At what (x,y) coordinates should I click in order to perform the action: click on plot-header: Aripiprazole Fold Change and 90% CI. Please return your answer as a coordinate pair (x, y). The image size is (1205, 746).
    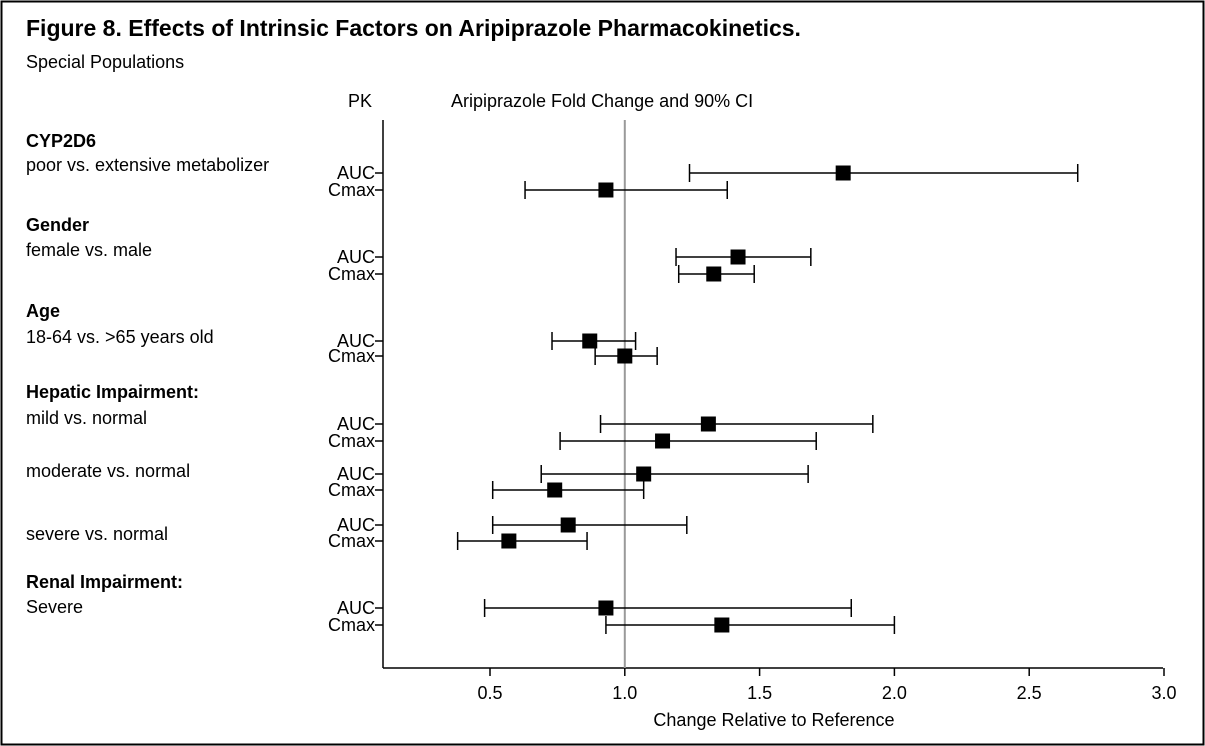
    Looking at the image, I should click on (602, 101).